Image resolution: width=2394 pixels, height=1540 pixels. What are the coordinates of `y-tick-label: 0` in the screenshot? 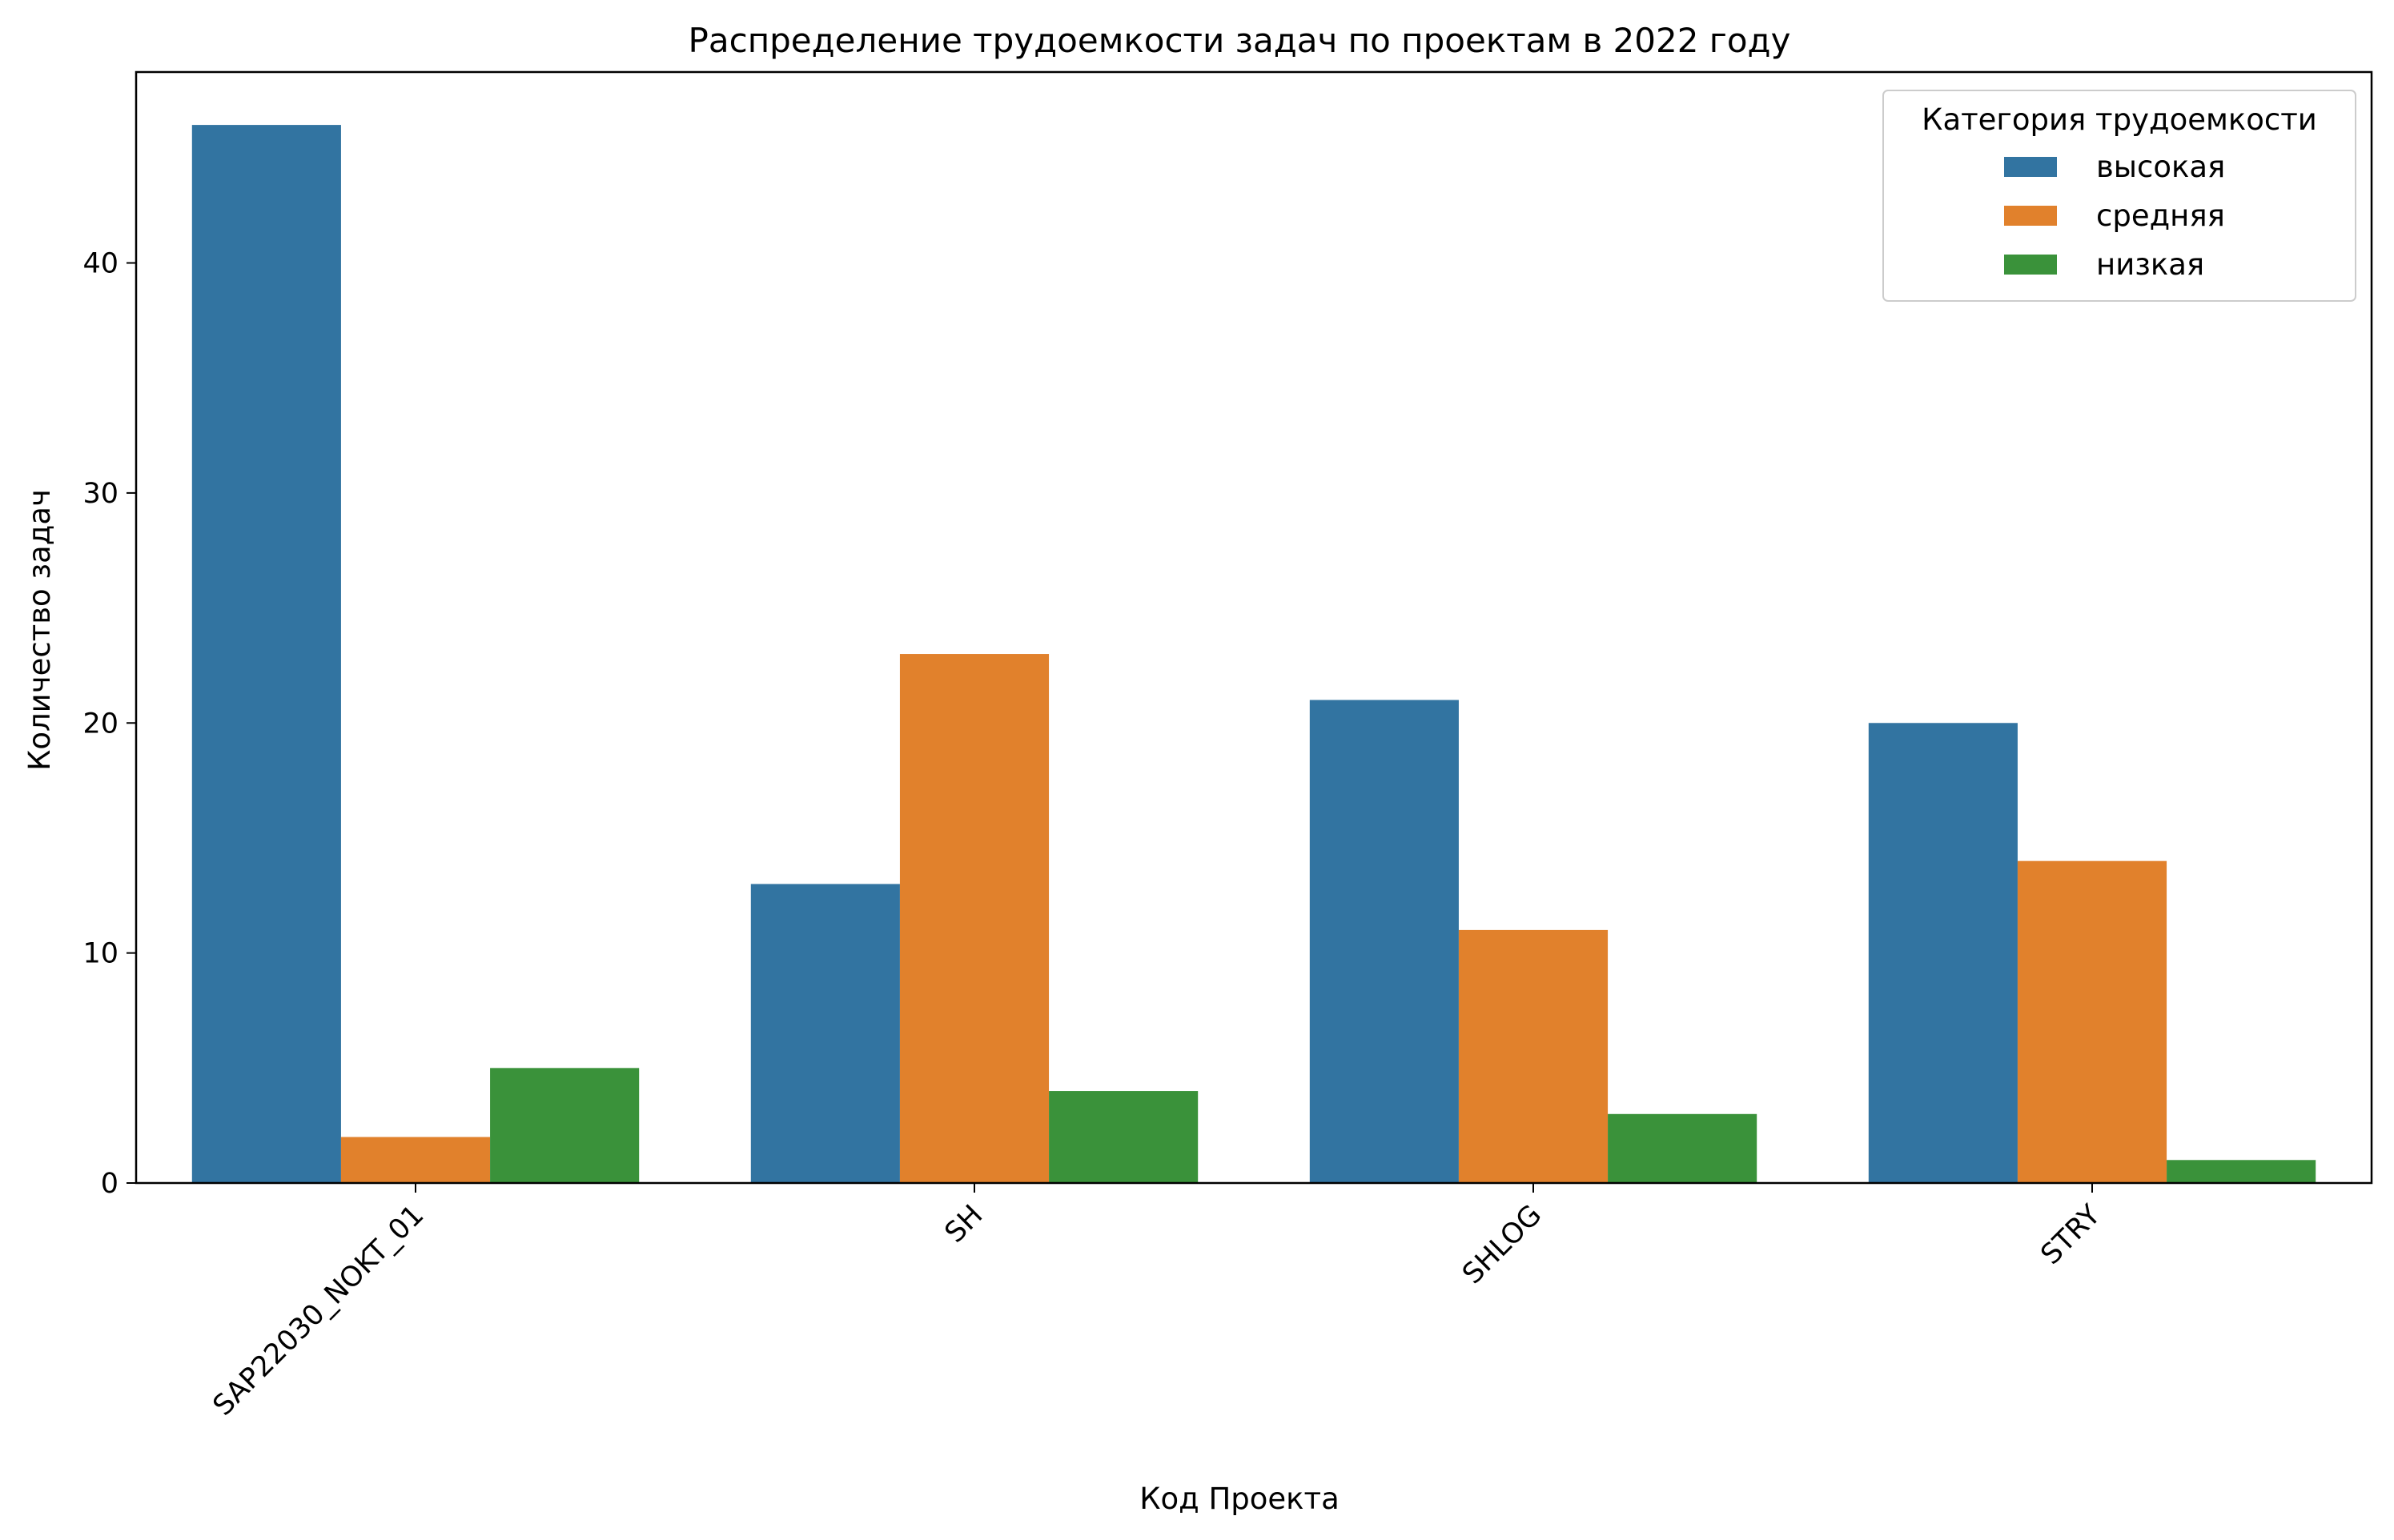 It's located at (109, 1184).